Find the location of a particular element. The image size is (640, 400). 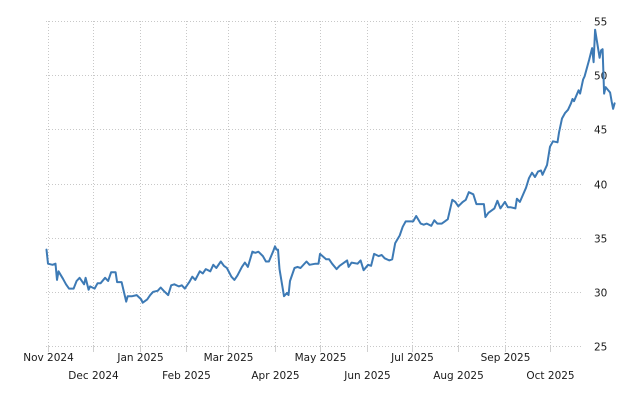

x-tick-label: Aug 2025 is located at coordinates (458, 376).